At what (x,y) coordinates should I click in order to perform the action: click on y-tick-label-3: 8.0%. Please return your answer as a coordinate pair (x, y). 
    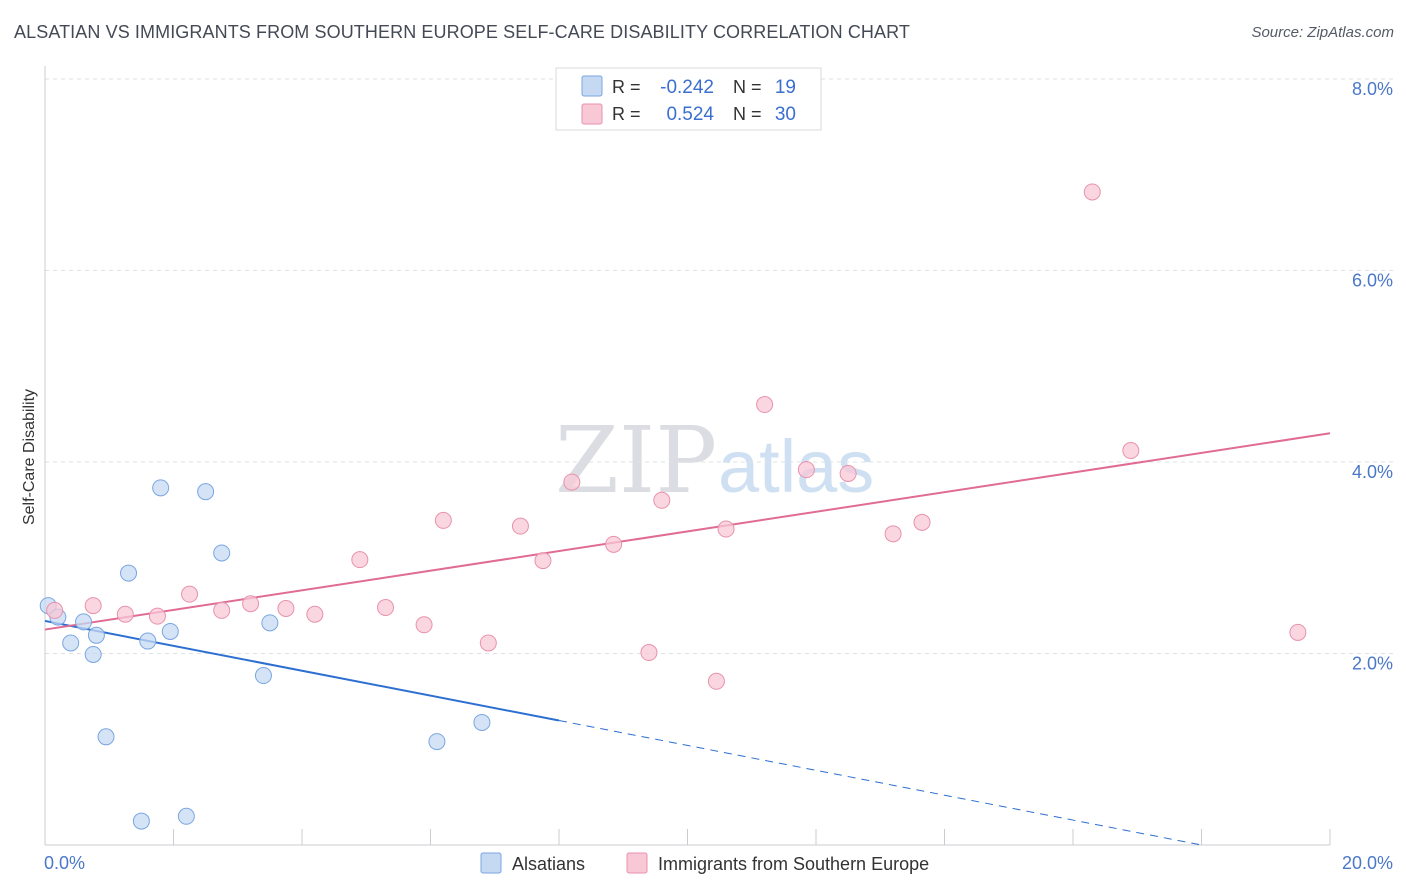
    Looking at the image, I should click on (1372, 89).